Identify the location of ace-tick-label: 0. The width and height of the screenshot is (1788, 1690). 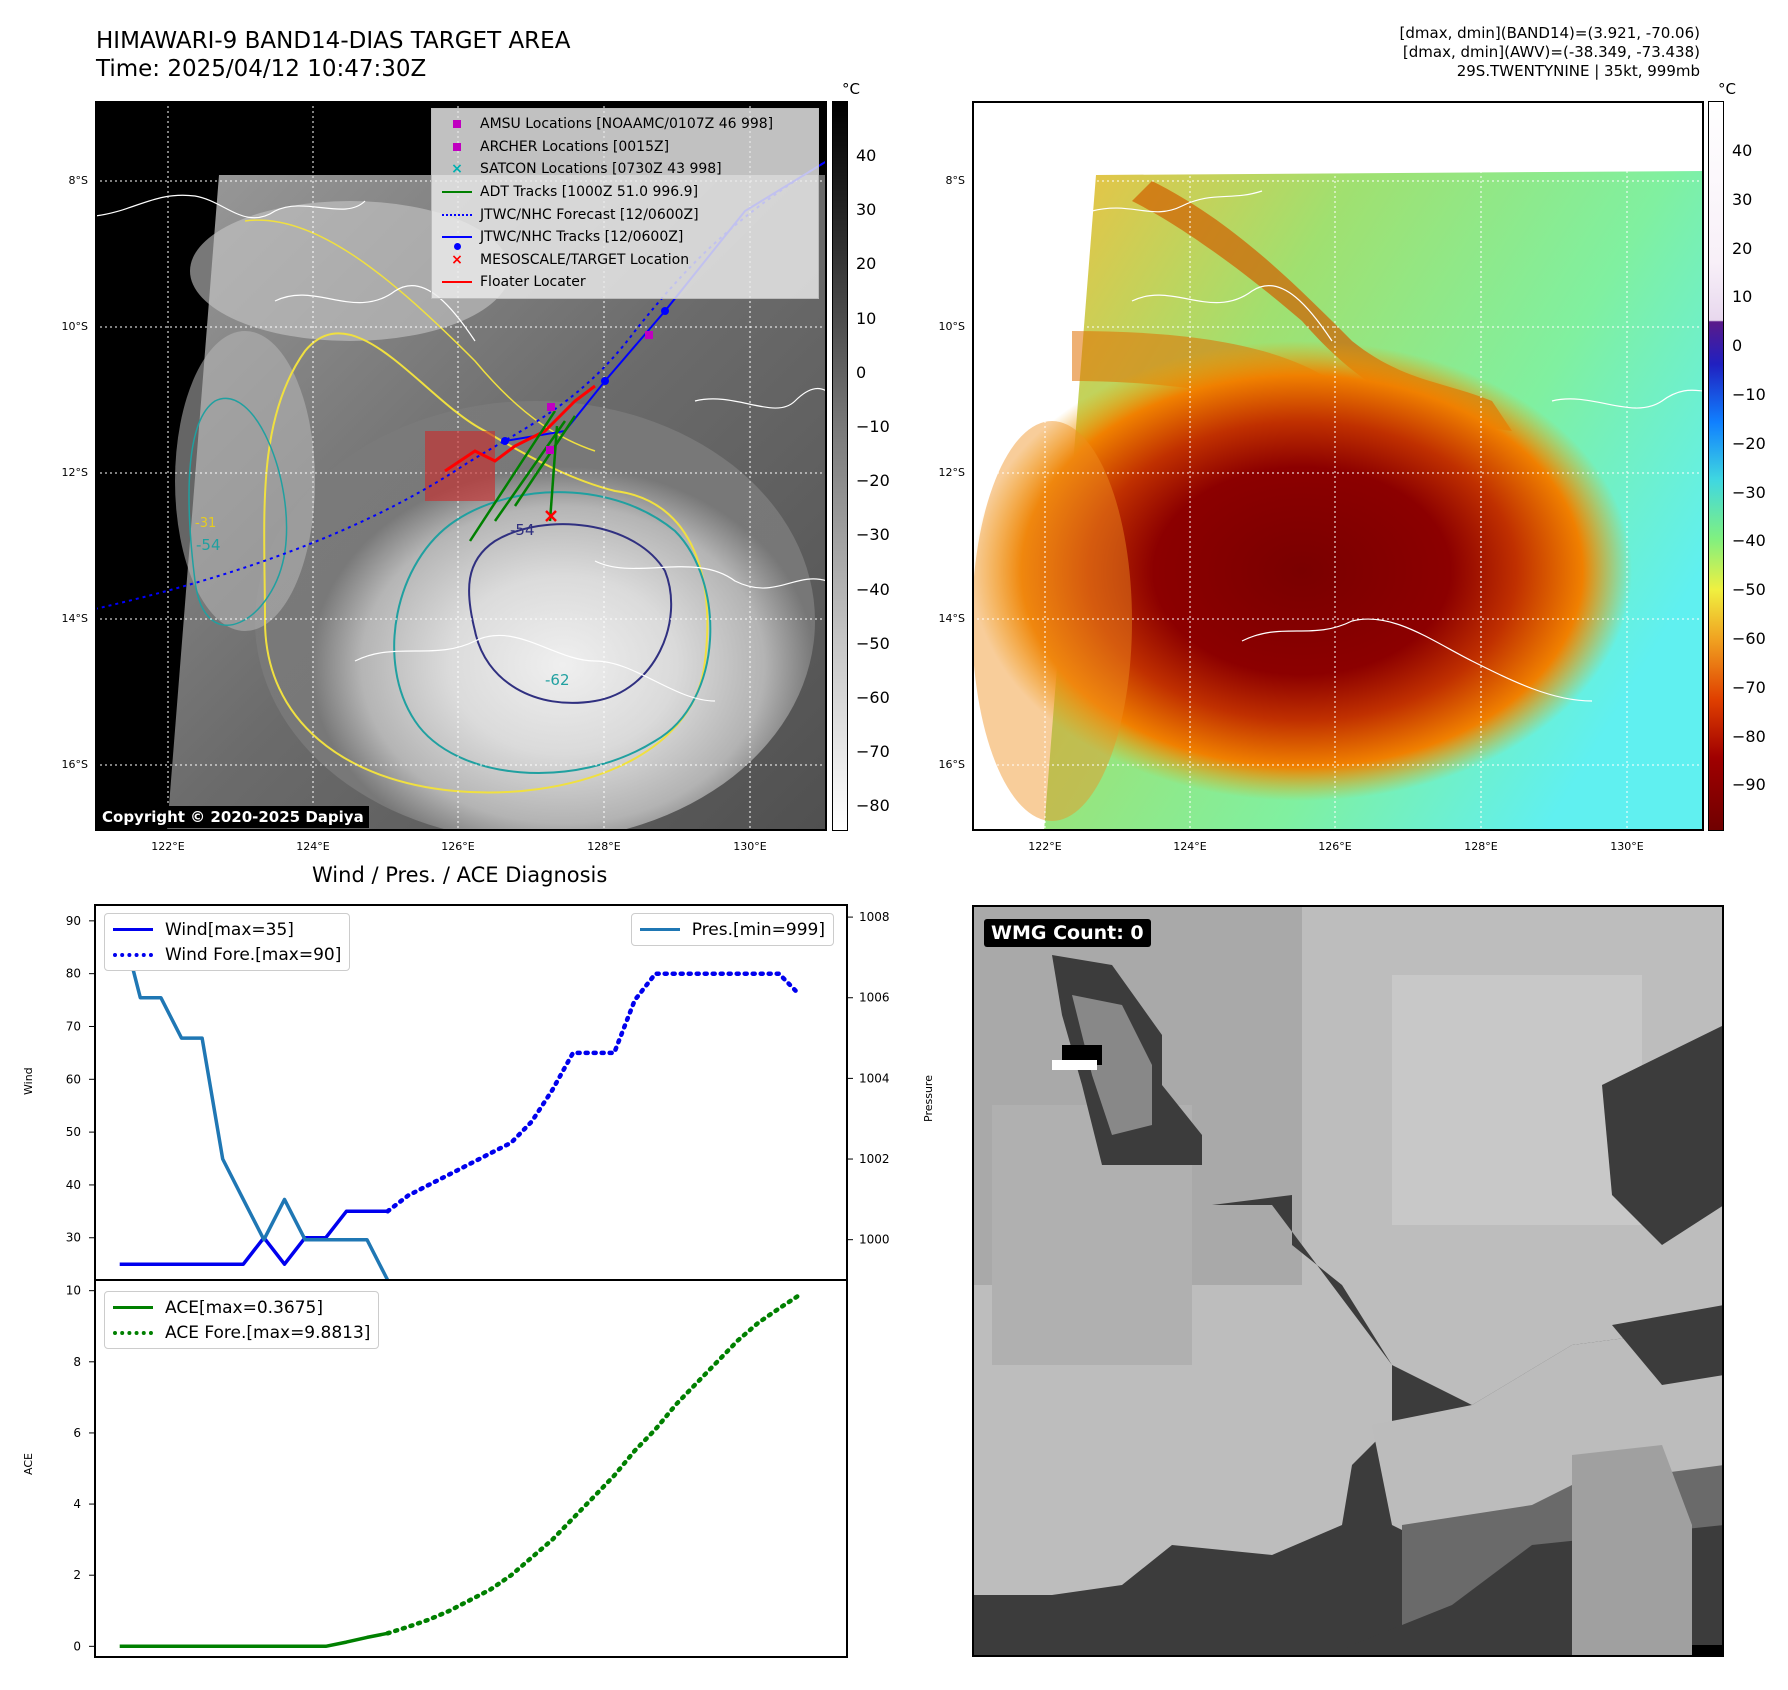
(77, 1646).